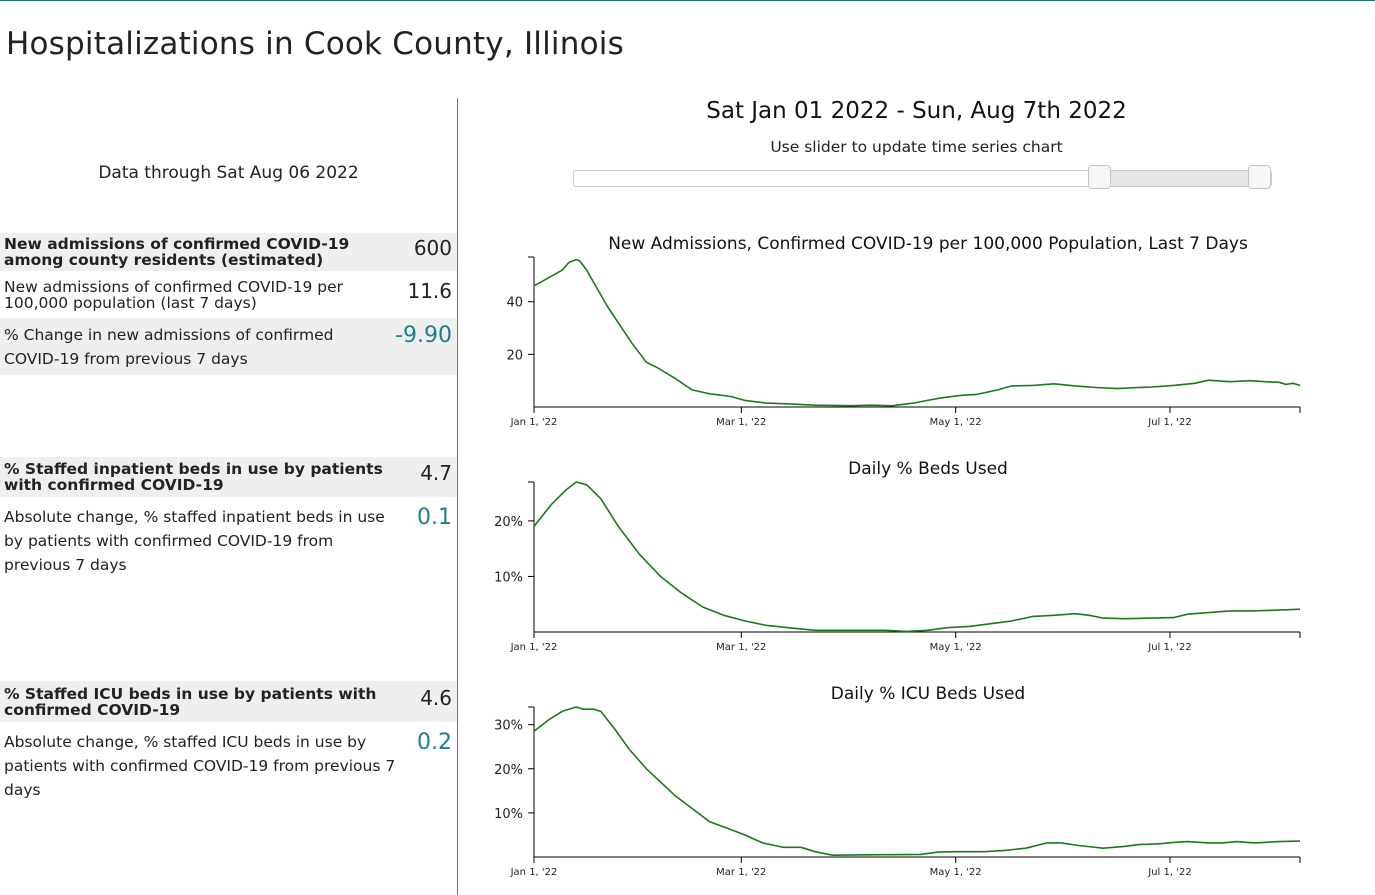  I want to click on date-range-title: Sat Jan 01 2022 - Sun, Aug 7th 2022, so click(916, 111).